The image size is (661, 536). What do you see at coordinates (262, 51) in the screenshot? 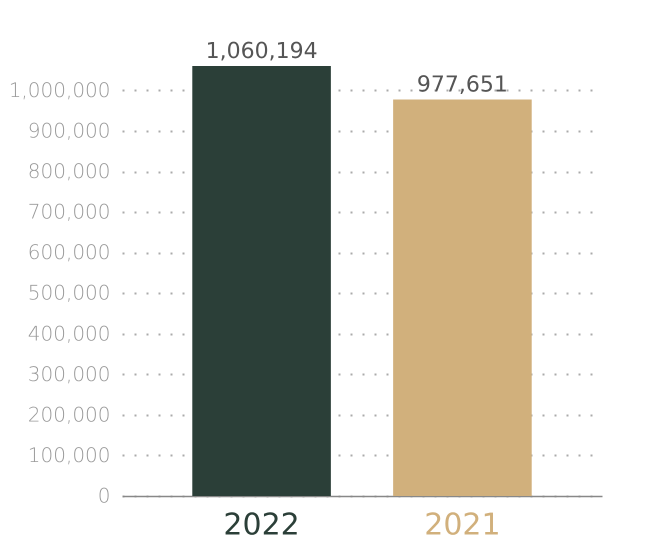
I see `data-label: 1,060,194` at bounding box center [262, 51].